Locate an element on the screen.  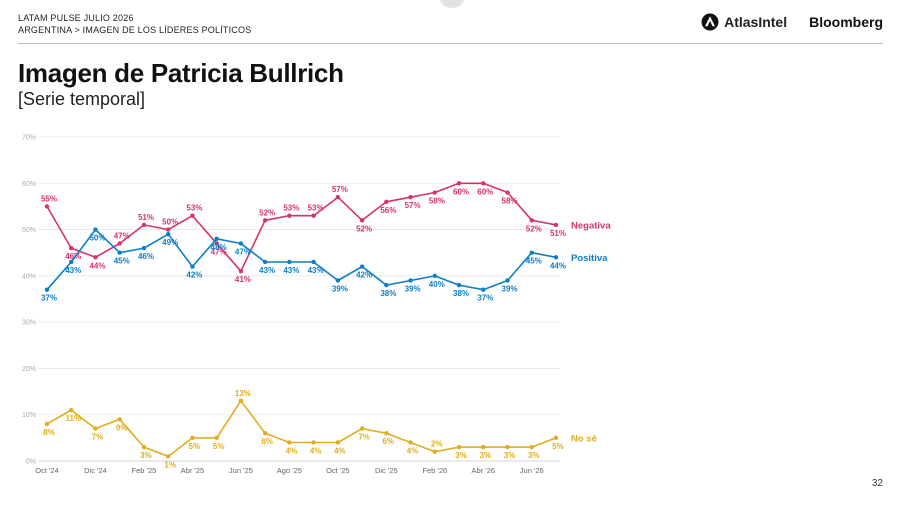
top-tab is located at coordinates (452, 4).